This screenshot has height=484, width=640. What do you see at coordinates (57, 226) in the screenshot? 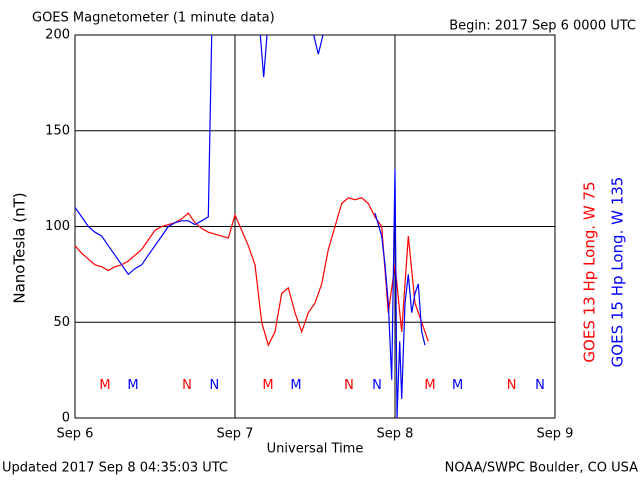
I see `y-tick-label: 100` at bounding box center [57, 226].